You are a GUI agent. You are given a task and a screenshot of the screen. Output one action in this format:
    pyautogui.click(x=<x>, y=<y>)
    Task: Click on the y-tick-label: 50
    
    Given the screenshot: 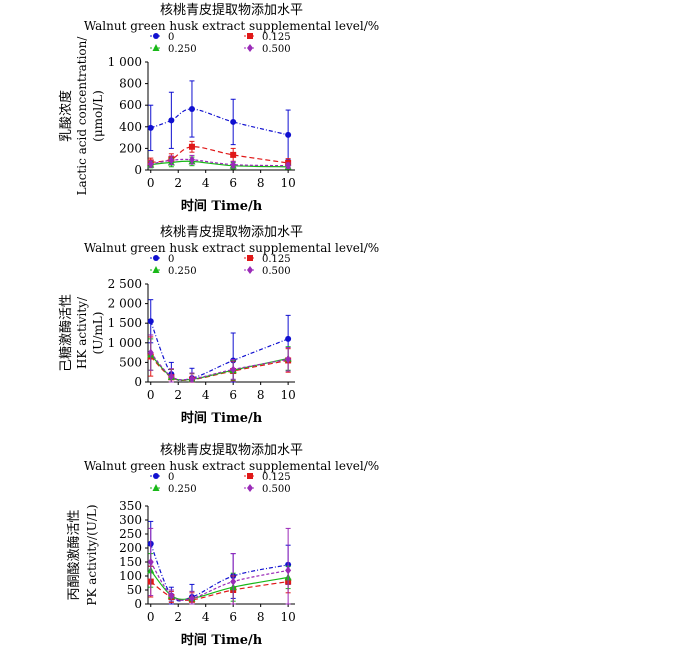 What is the action you would take?
    pyautogui.click(x=134, y=590)
    